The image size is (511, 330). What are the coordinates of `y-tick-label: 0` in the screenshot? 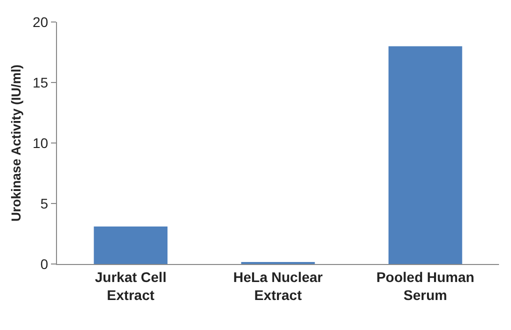 It's located at (44, 264).